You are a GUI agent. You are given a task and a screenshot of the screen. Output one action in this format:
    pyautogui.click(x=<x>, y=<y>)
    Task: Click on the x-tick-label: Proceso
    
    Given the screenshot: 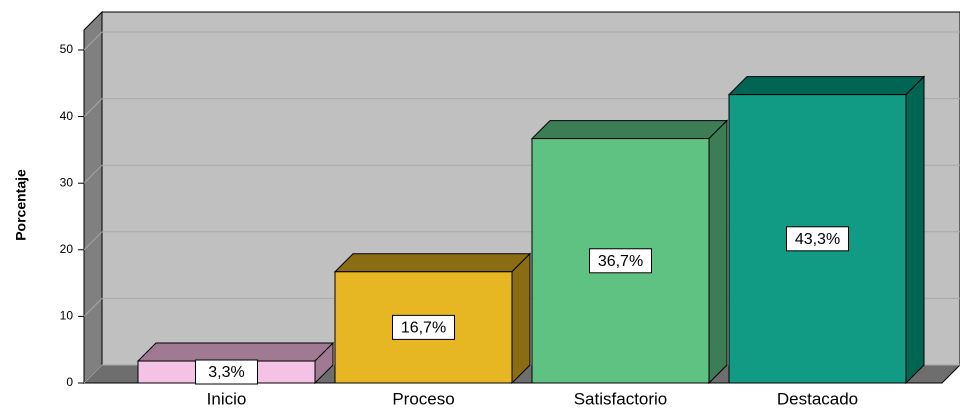 What is the action you would take?
    pyautogui.click(x=423, y=398)
    